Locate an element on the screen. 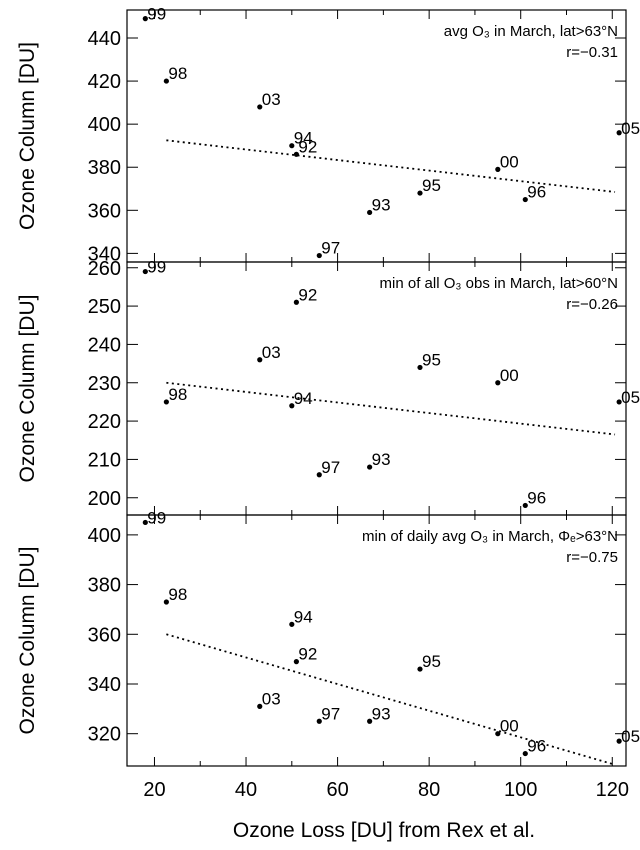 The width and height of the screenshot is (640, 850). y-tick-label: 210 is located at coordinates (104, 460).